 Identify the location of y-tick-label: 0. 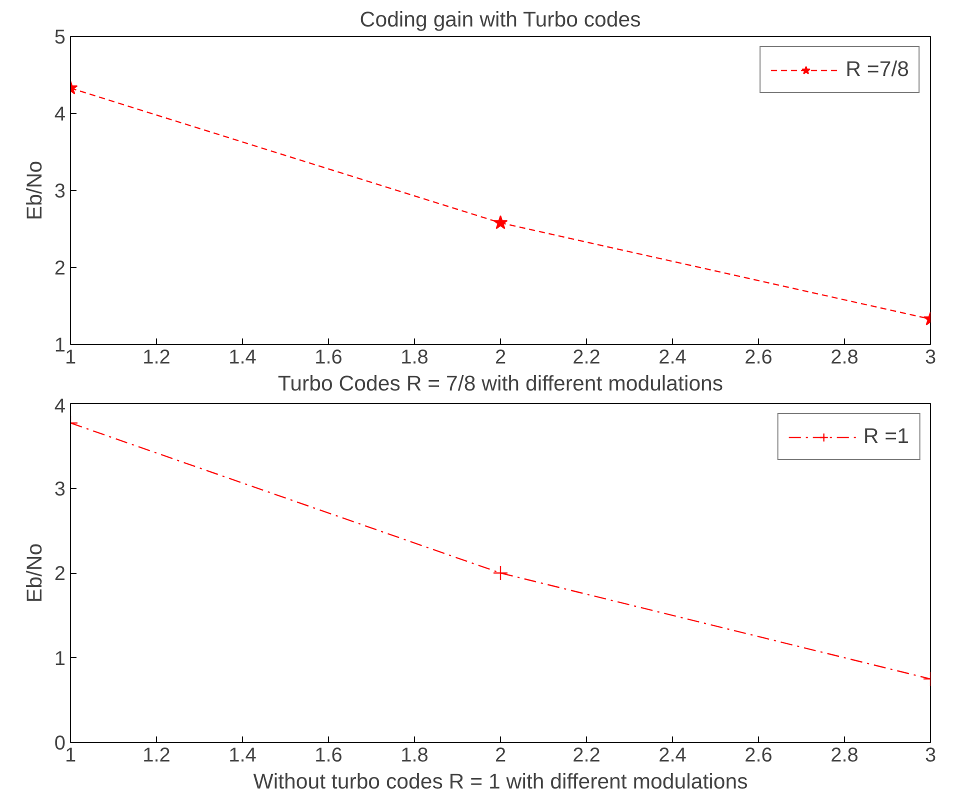
(60, 743).